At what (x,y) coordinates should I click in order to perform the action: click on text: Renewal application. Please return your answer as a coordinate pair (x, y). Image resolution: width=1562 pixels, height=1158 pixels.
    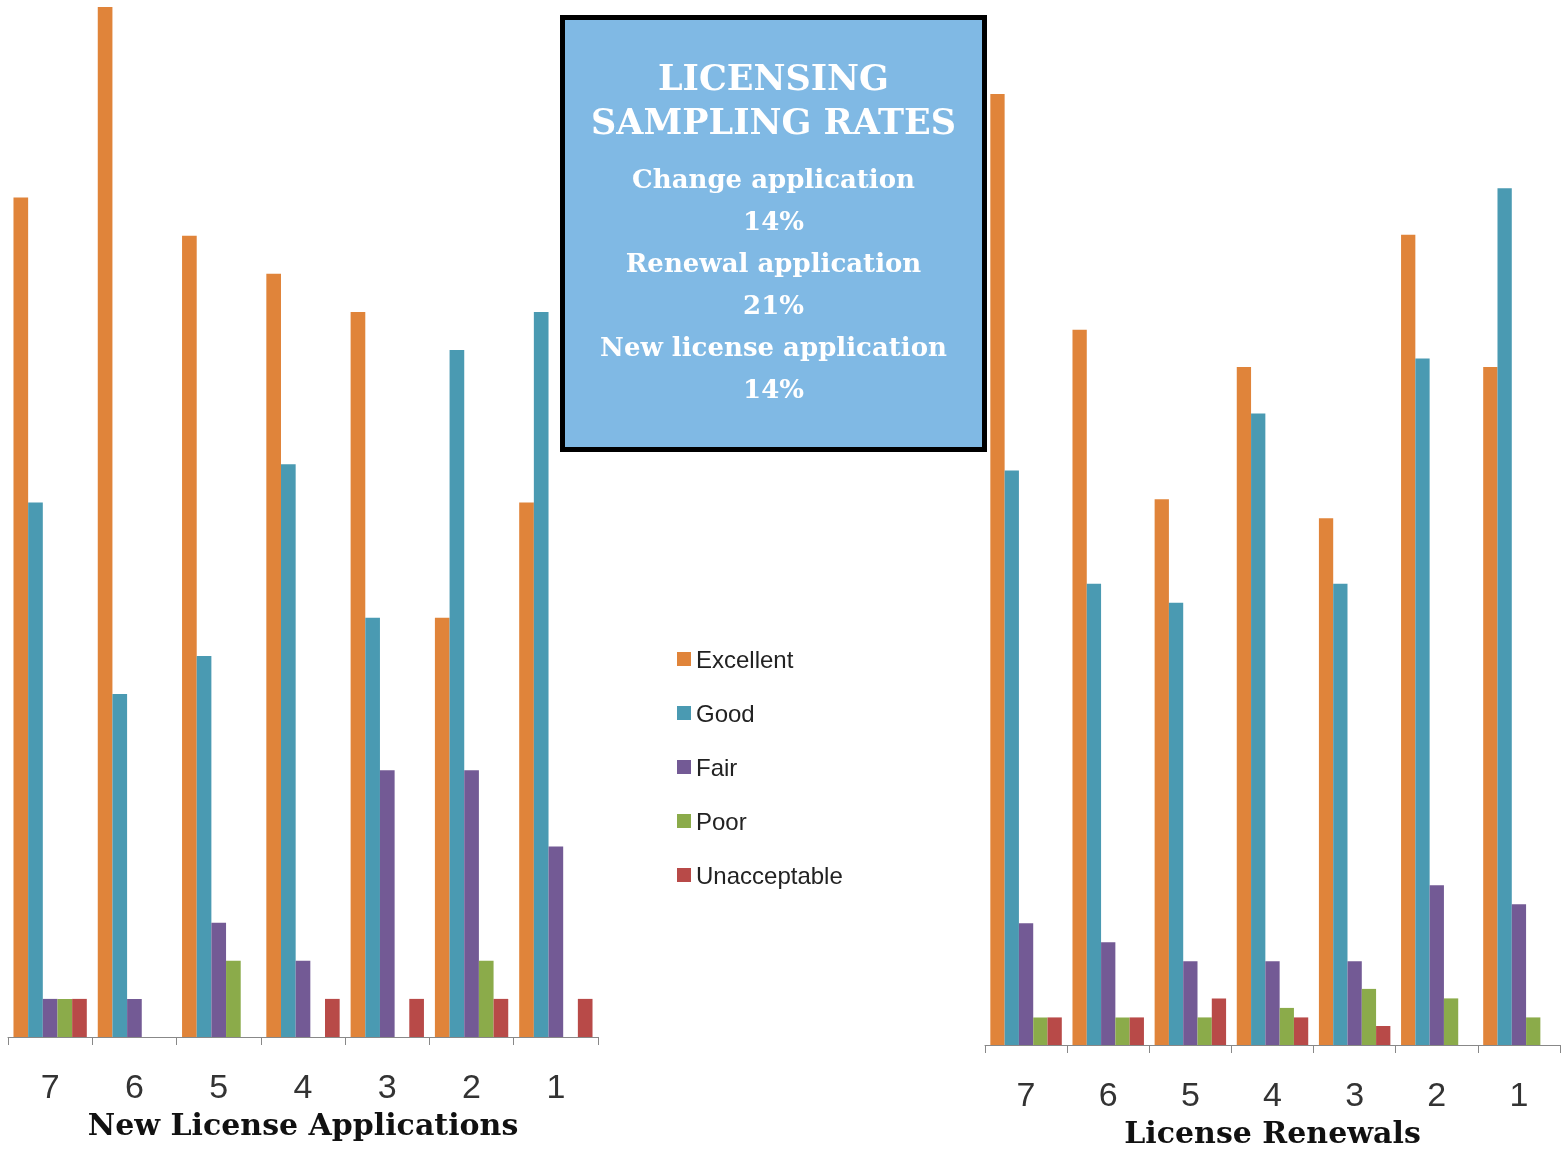
    Looking at the image, I should click on (773, 263).